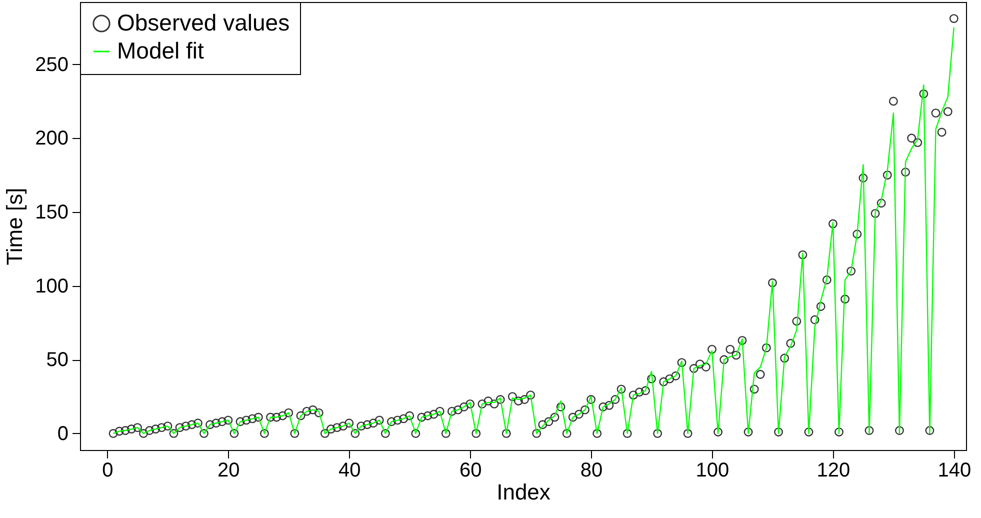 This screenshot has width=981, height=518. Describe the element at coordinates (833, 471) in the screenshot. I see `x-tick-label: 120` at that location.